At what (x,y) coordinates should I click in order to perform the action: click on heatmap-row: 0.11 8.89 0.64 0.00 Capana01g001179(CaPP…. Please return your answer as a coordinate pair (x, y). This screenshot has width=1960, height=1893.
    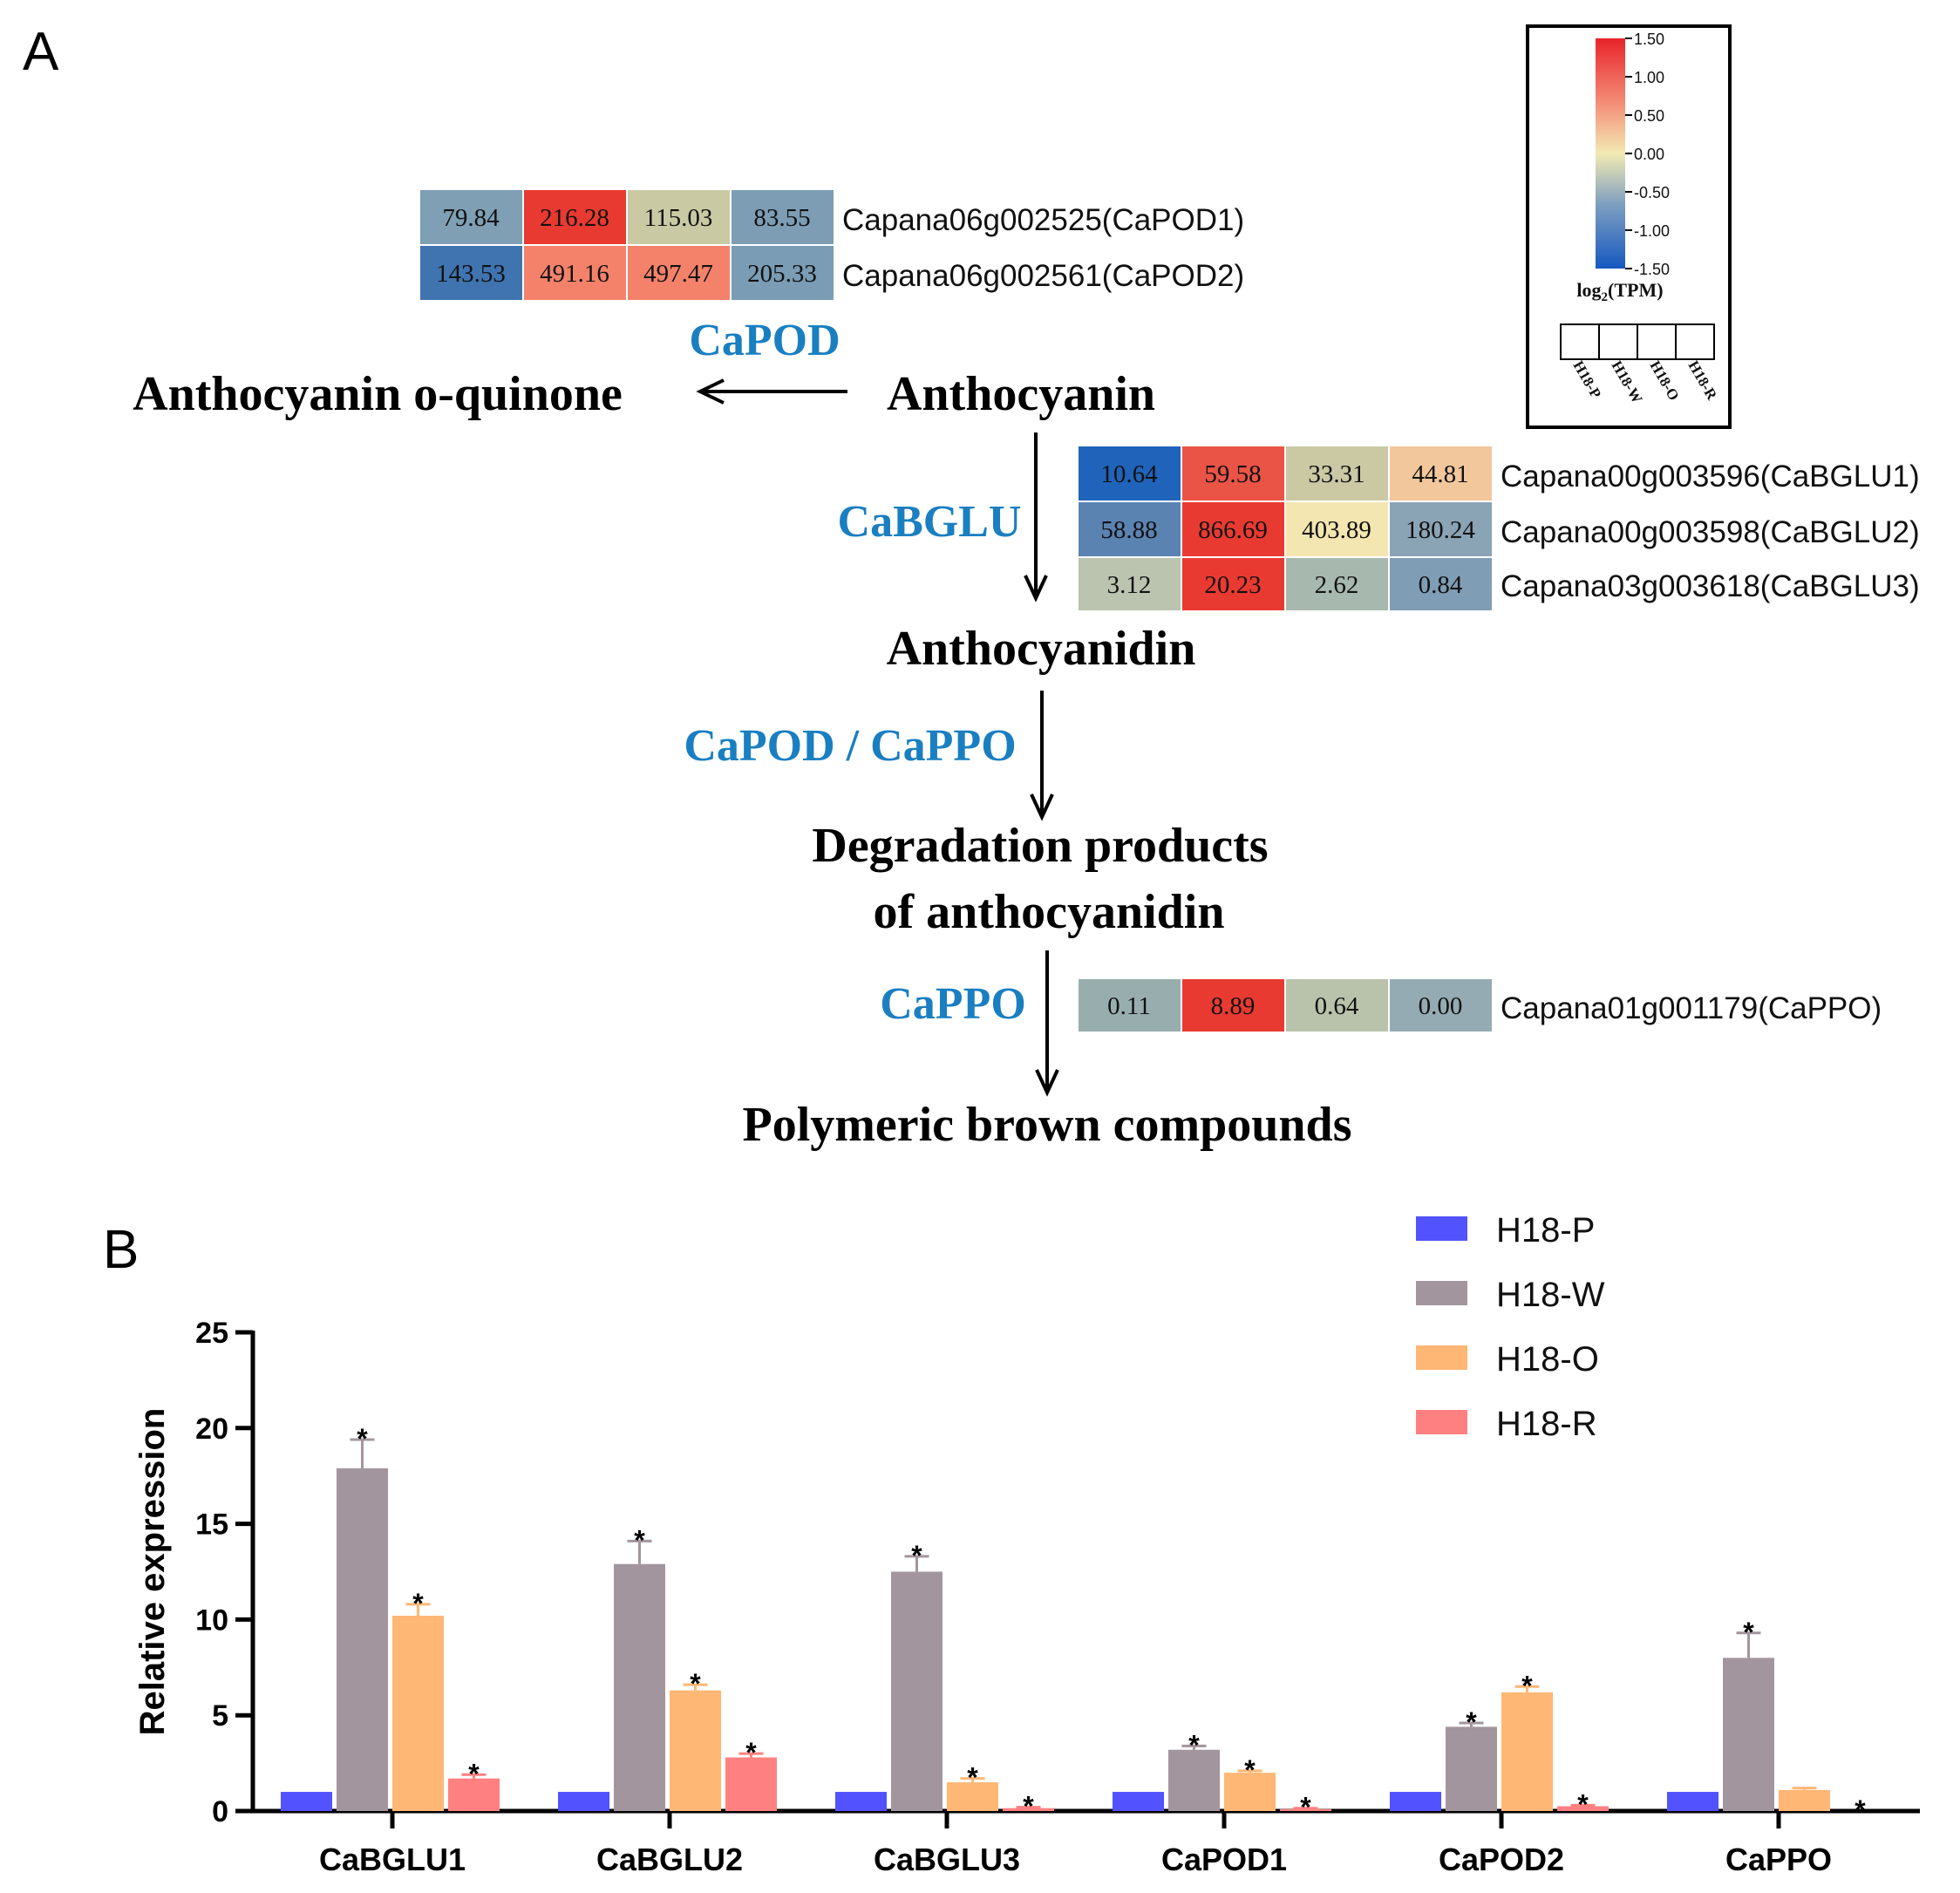
    Looking at the image, I should click on (1480, 1005).